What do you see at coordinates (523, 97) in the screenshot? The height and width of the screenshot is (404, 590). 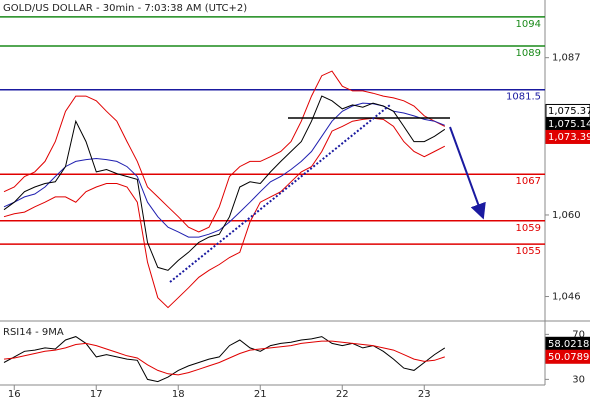 I see `level-label: 1081.5` at bounding box center [523, 97].